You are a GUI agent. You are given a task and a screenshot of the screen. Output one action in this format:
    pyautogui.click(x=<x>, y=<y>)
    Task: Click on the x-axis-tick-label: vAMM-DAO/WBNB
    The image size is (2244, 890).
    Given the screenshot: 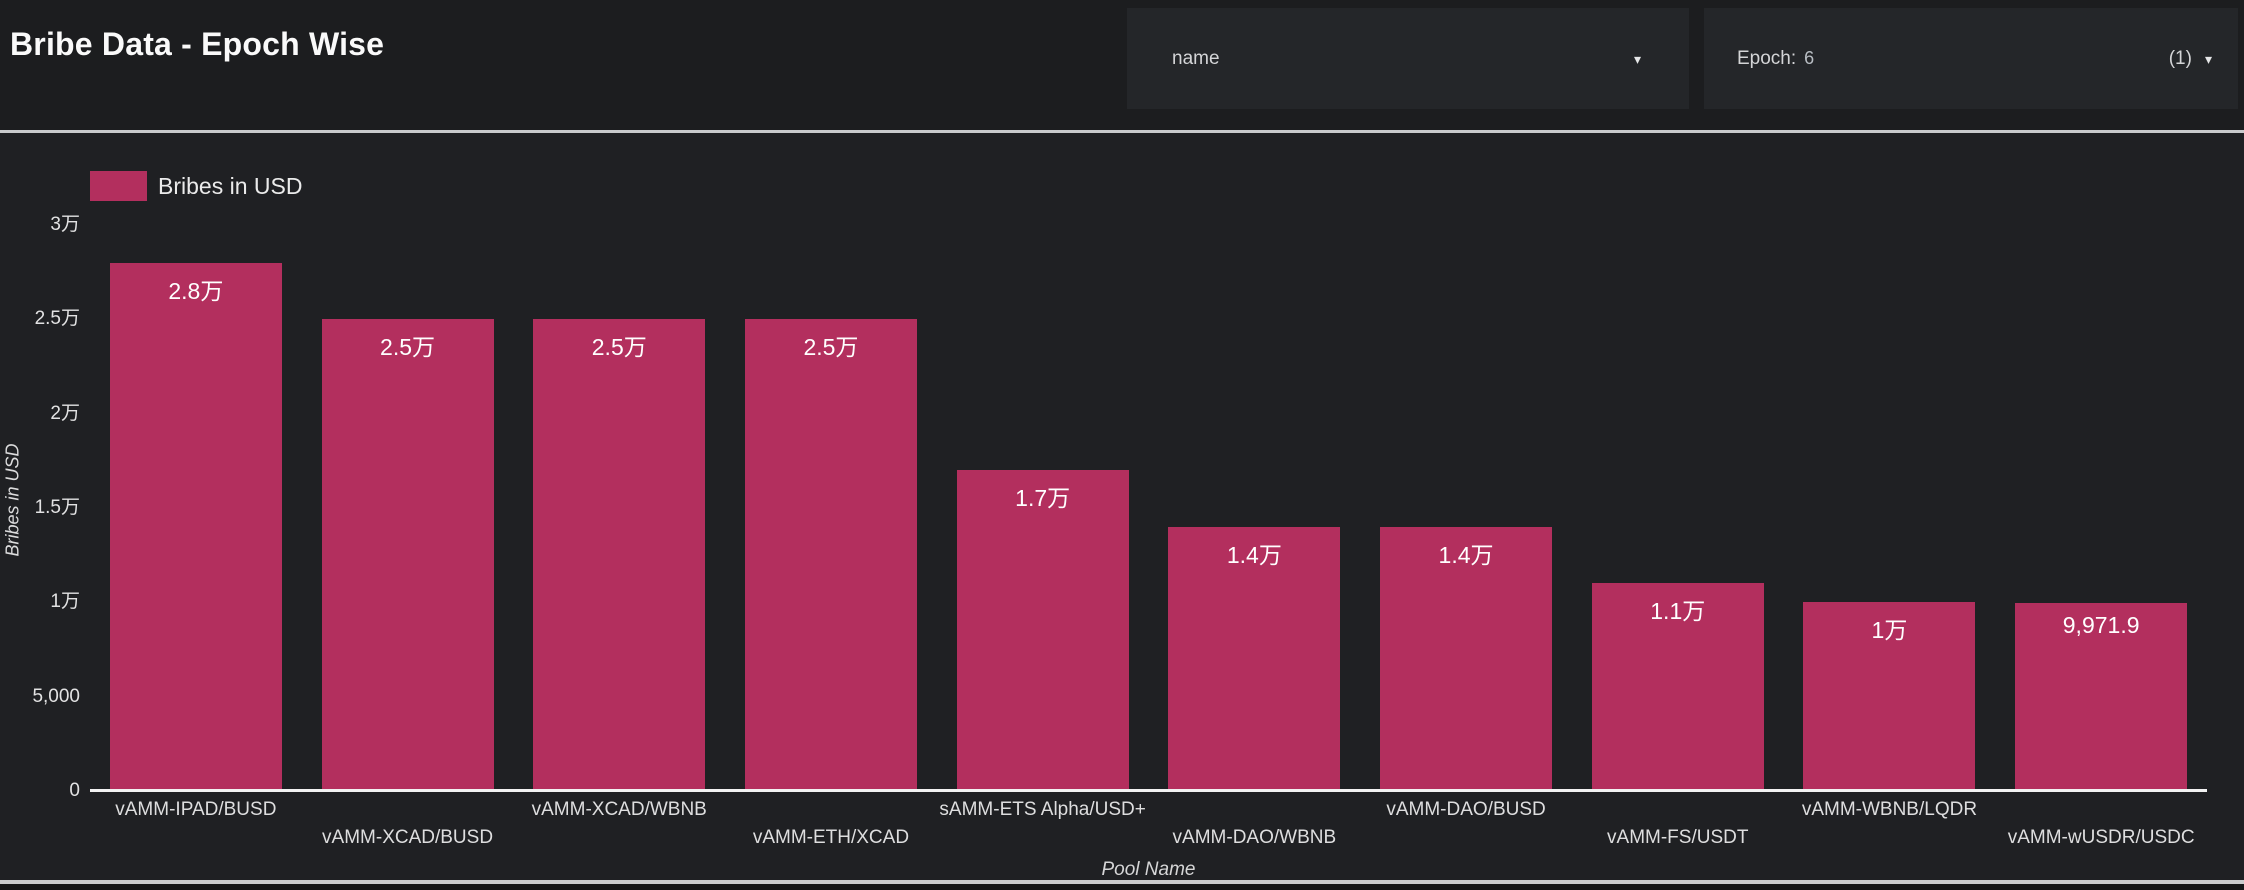 What is the action you would take?
    pyautogui.click(x=1254, y=837)
    